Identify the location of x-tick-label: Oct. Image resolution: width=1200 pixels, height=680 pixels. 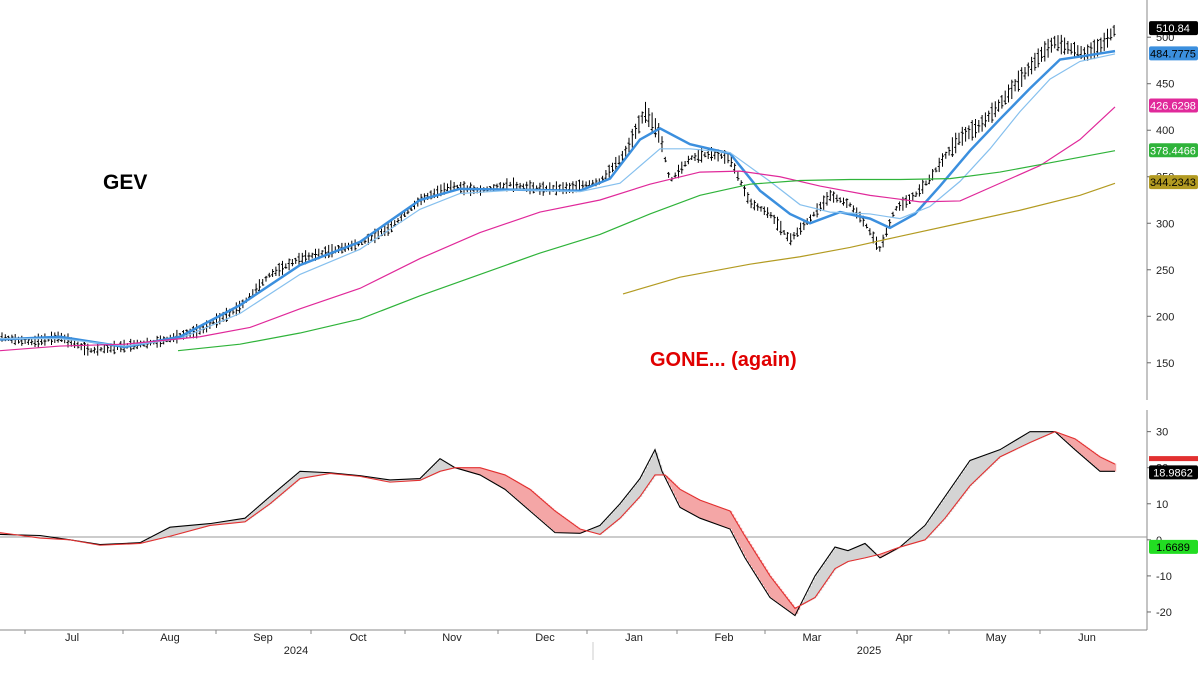
(357, 638).